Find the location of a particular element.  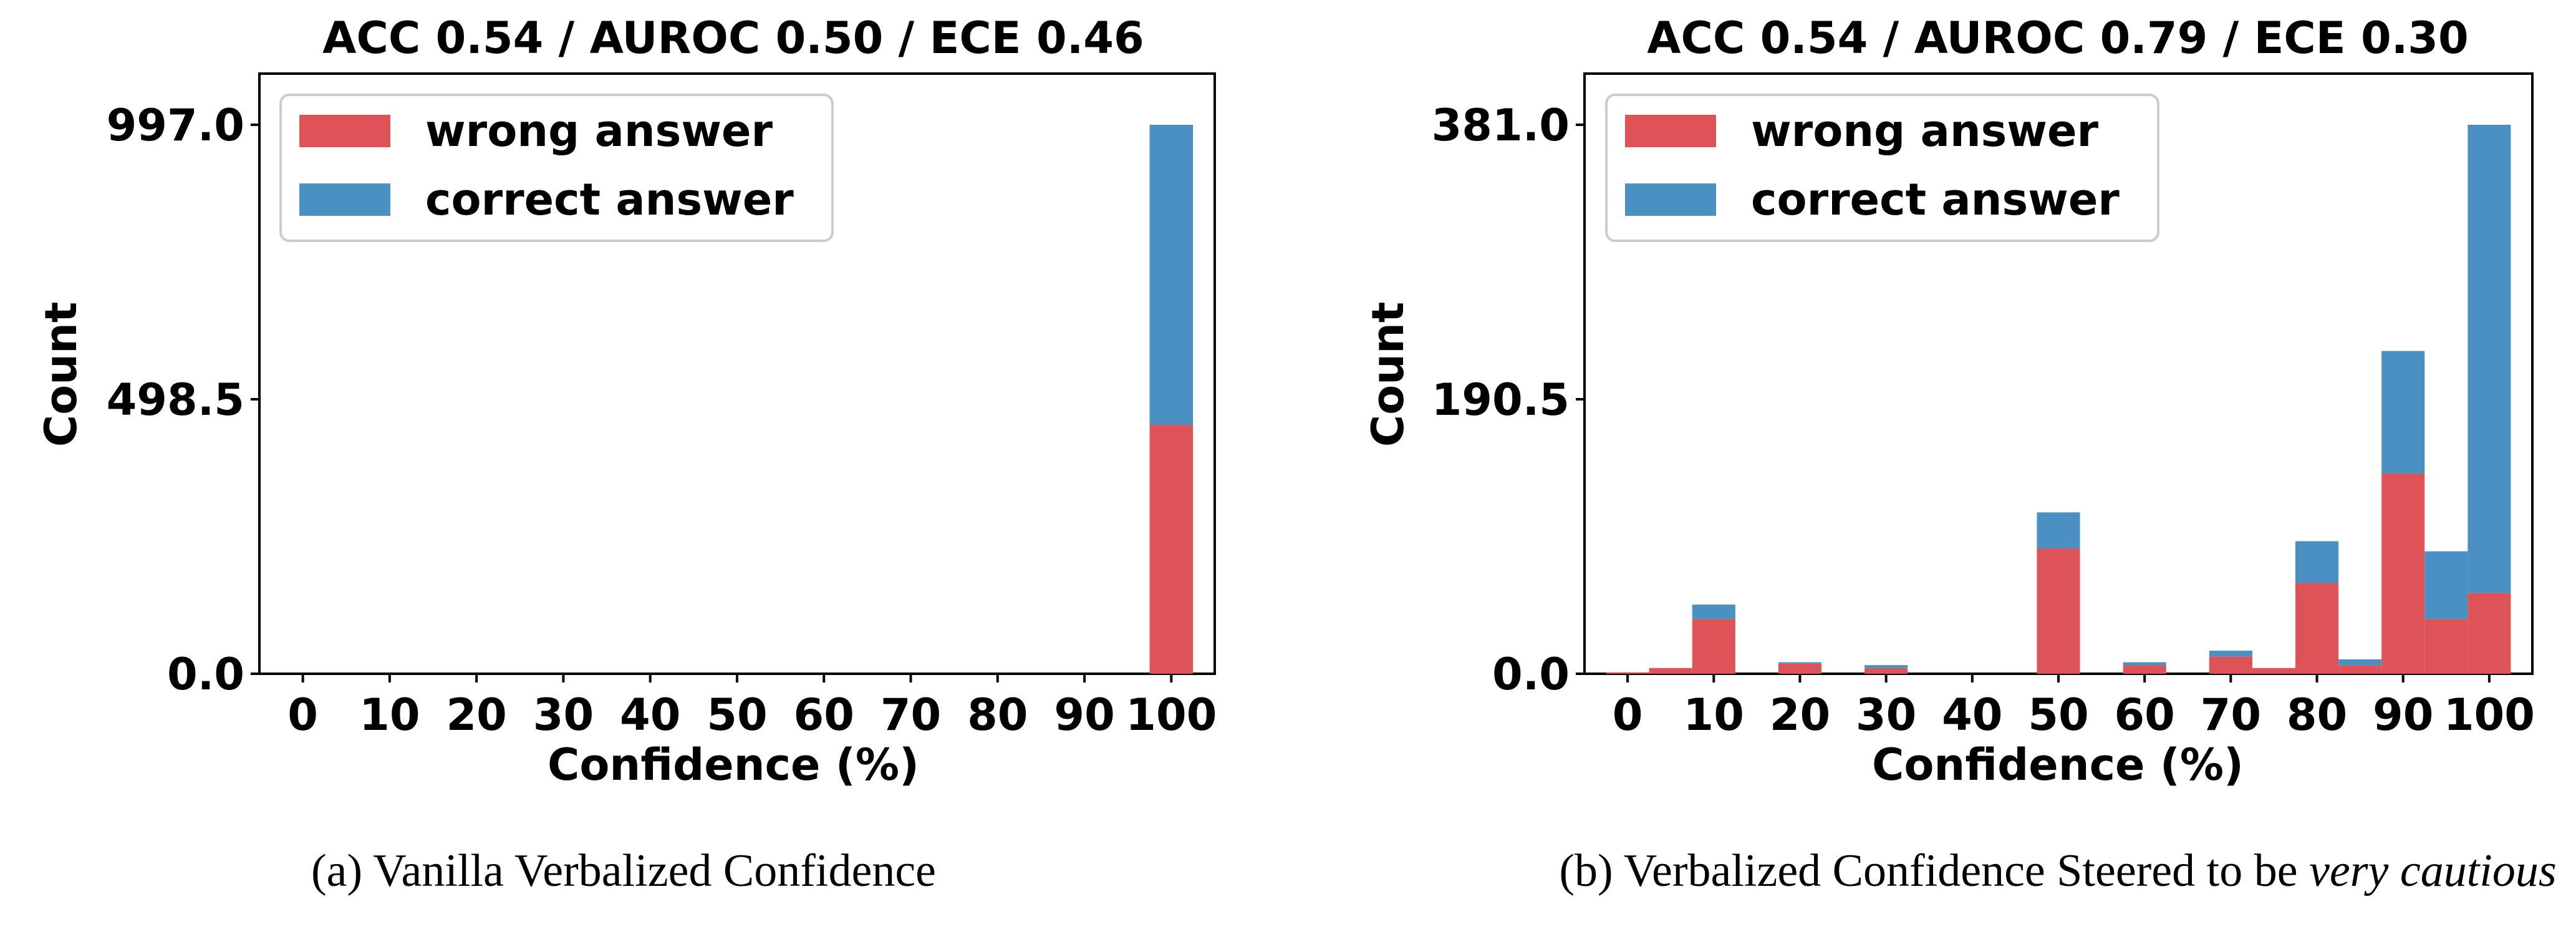

caption: (a) Vanilla Verbalized Confidence is located at coordinates (623, 870).